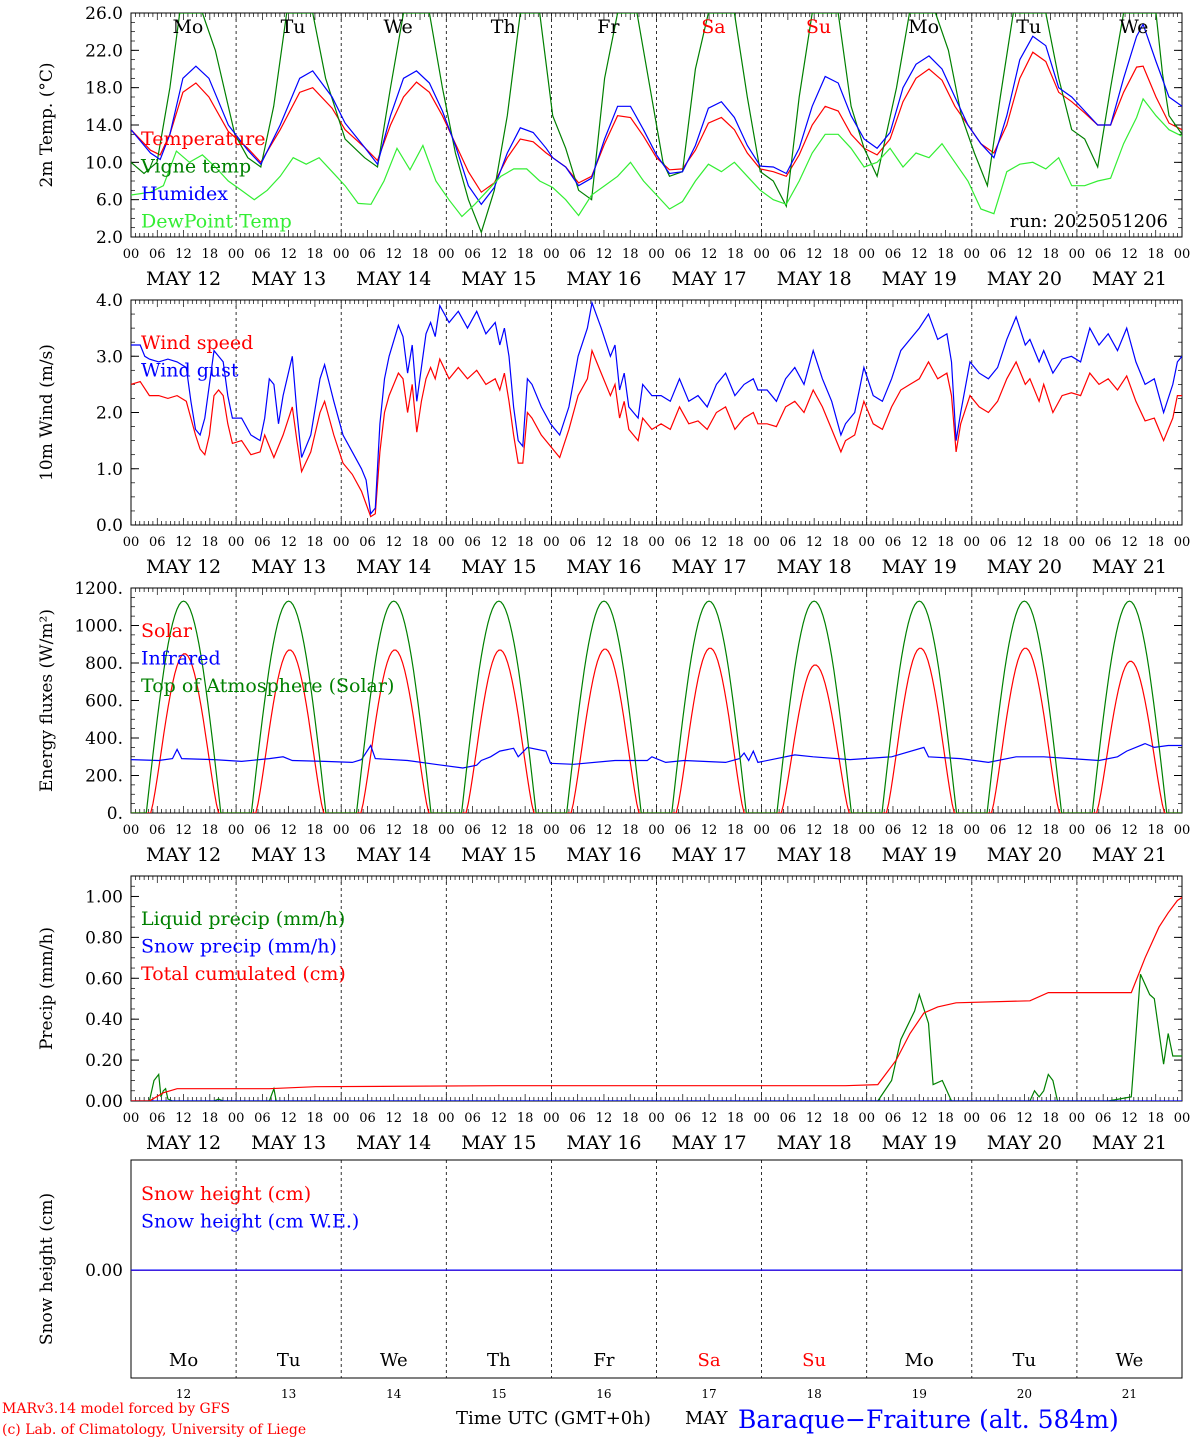 This screenshot has width=1194, height=1445. Describe the element at coordinates (104, 979) in the screenshot. I see `precip-ytick-label: 0.60` at that location.